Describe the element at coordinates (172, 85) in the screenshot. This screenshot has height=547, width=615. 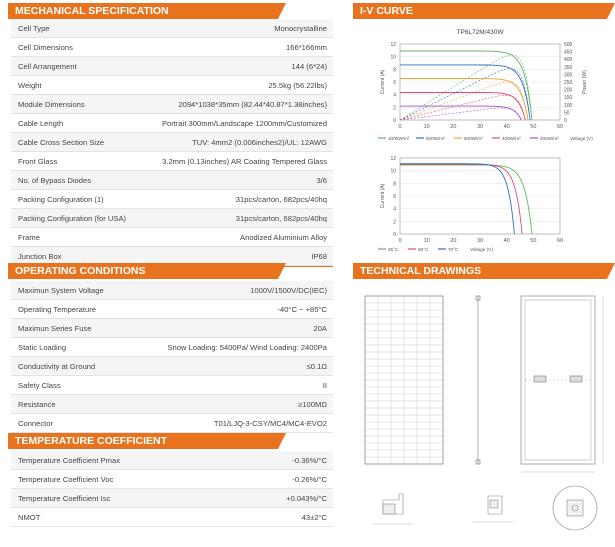
I see `spec-row: Weight 25.5kg (56.22lbs)` at that location.